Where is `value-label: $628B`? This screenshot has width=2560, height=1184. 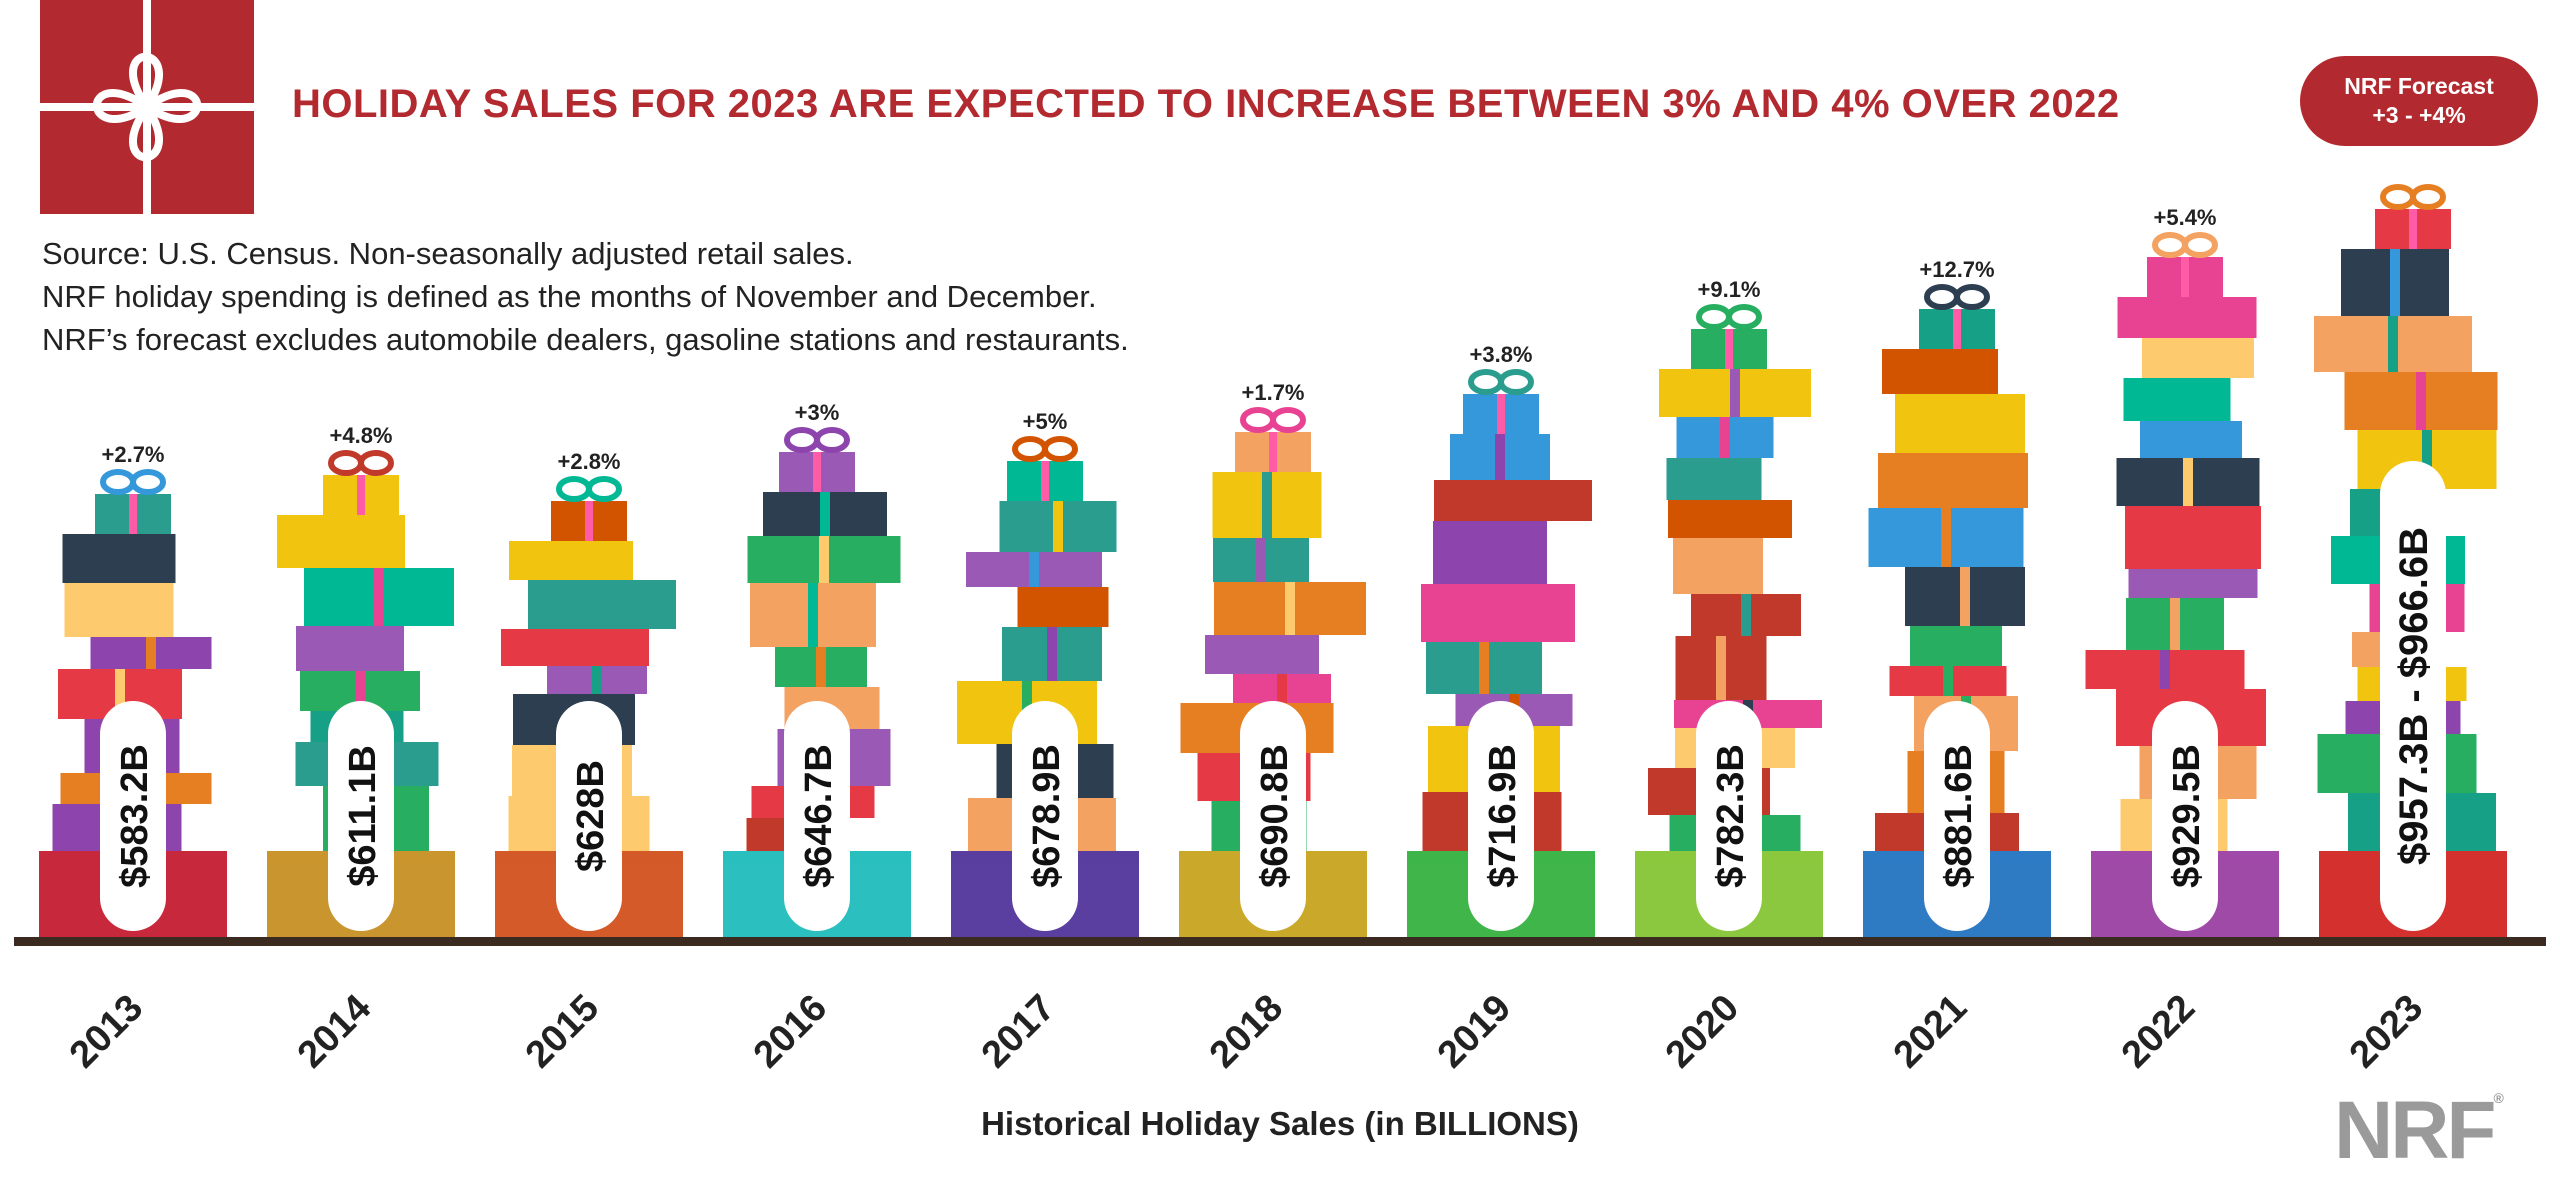 value-label: $628B is located at coordinates (591, 816).